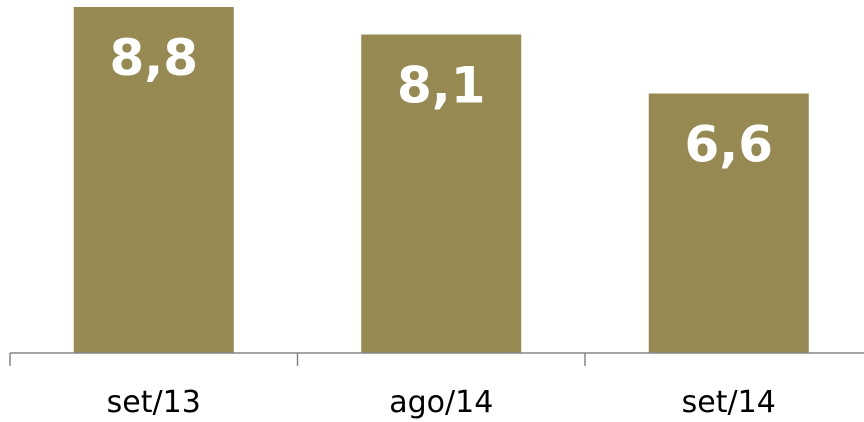  Describe the element at coordinates (441, 86) in the screenshot. I see `data-label-ago-14: 8,1` at that location.